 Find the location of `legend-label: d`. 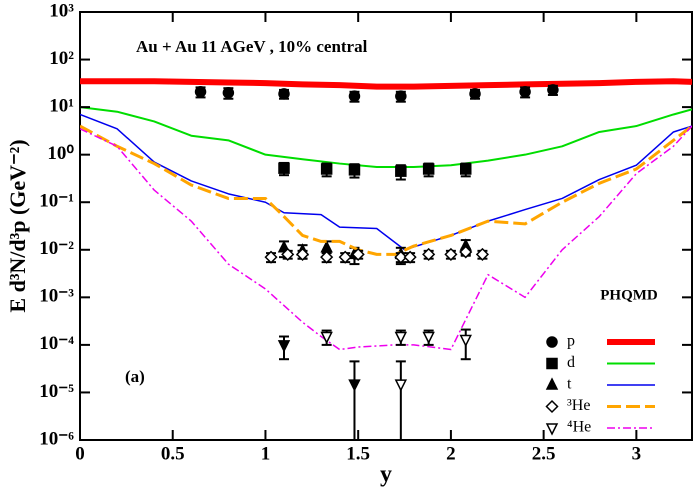

legend-label: d is located at coordinates (571, 362).